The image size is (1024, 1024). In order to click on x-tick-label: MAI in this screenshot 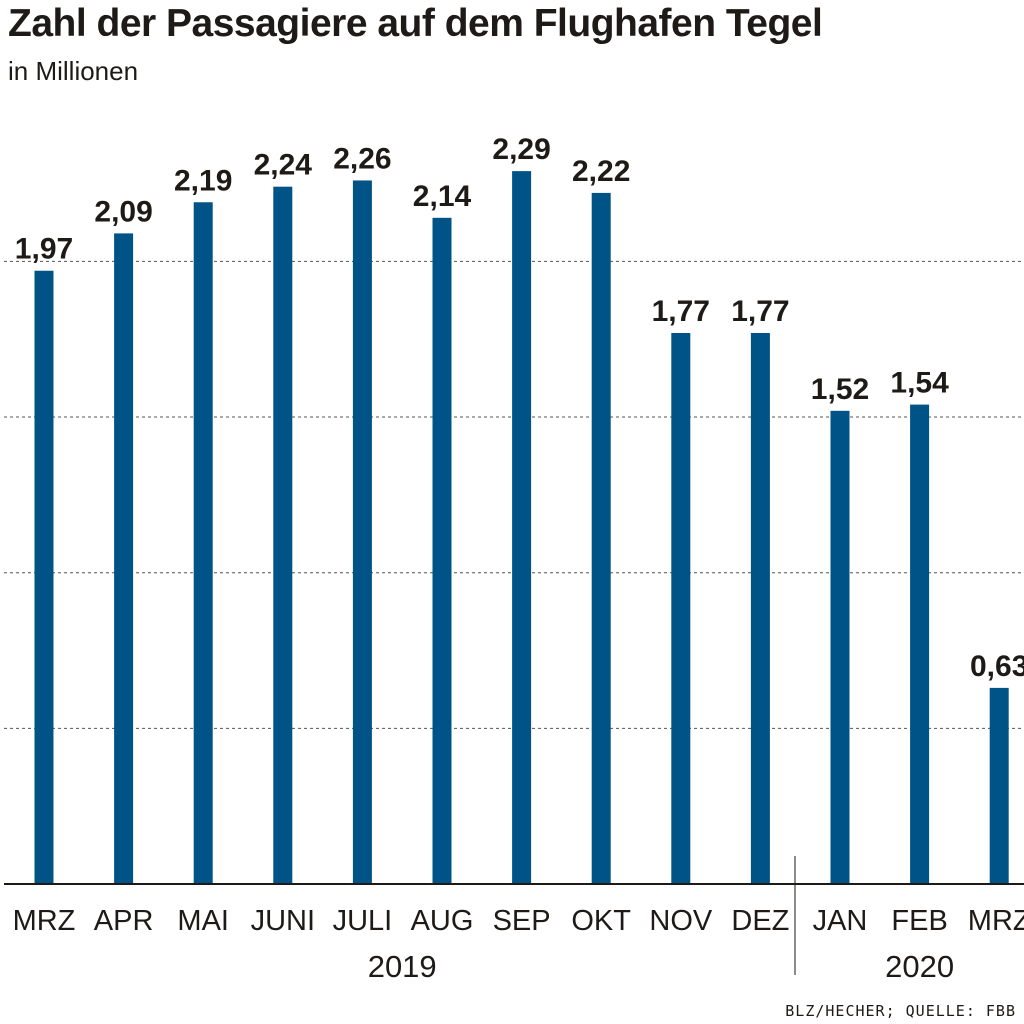, I will do `click(203, 921)`.